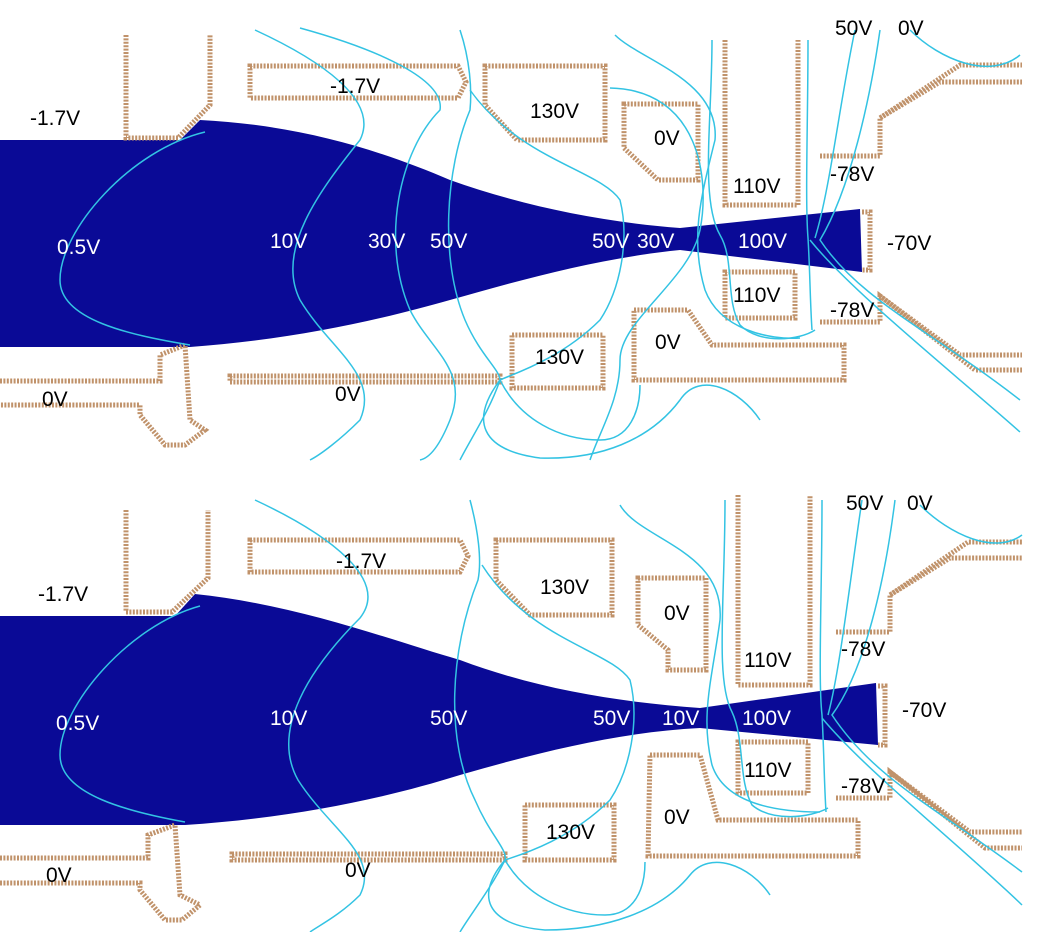 Image resolution: width=1042 pixels, height=932 pixels. What do you see at coordinates (950, 91) in the screenshot?
I see `electrode-right-outer-top` at bounding box center [950, 91].